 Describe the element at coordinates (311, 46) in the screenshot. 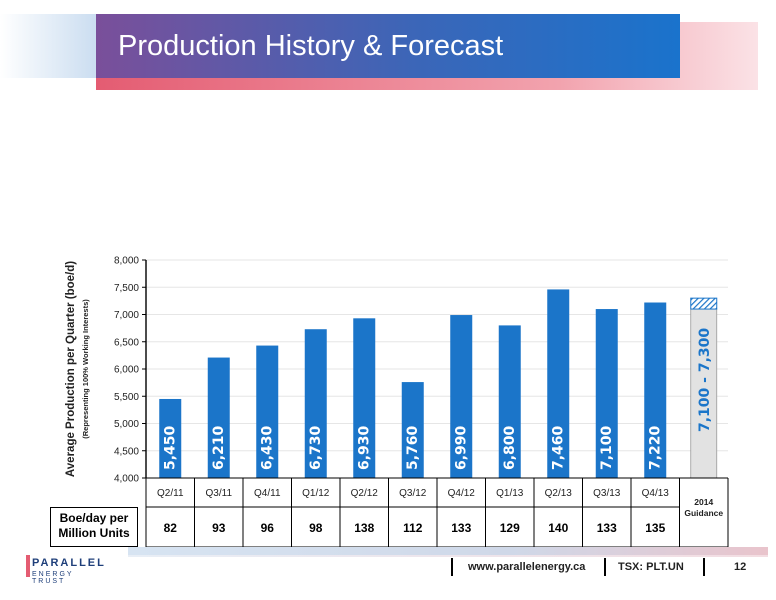

I see `page-title: Production History & Forecast` at that location.